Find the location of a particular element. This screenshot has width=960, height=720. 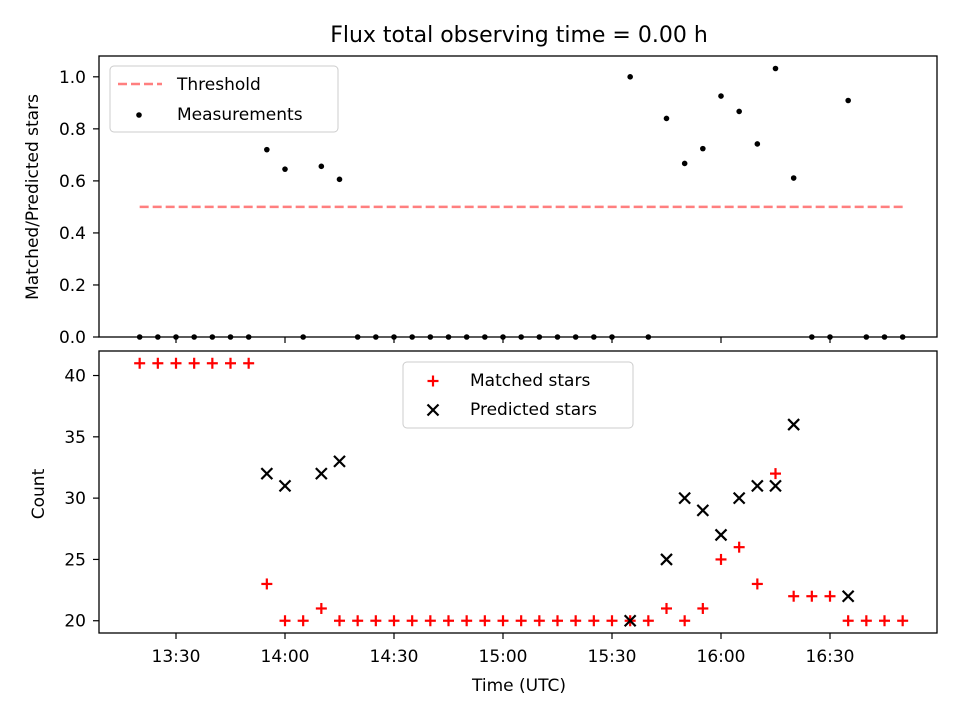

legend-matched-label: Matched stars is located at coordinates (530, 381).